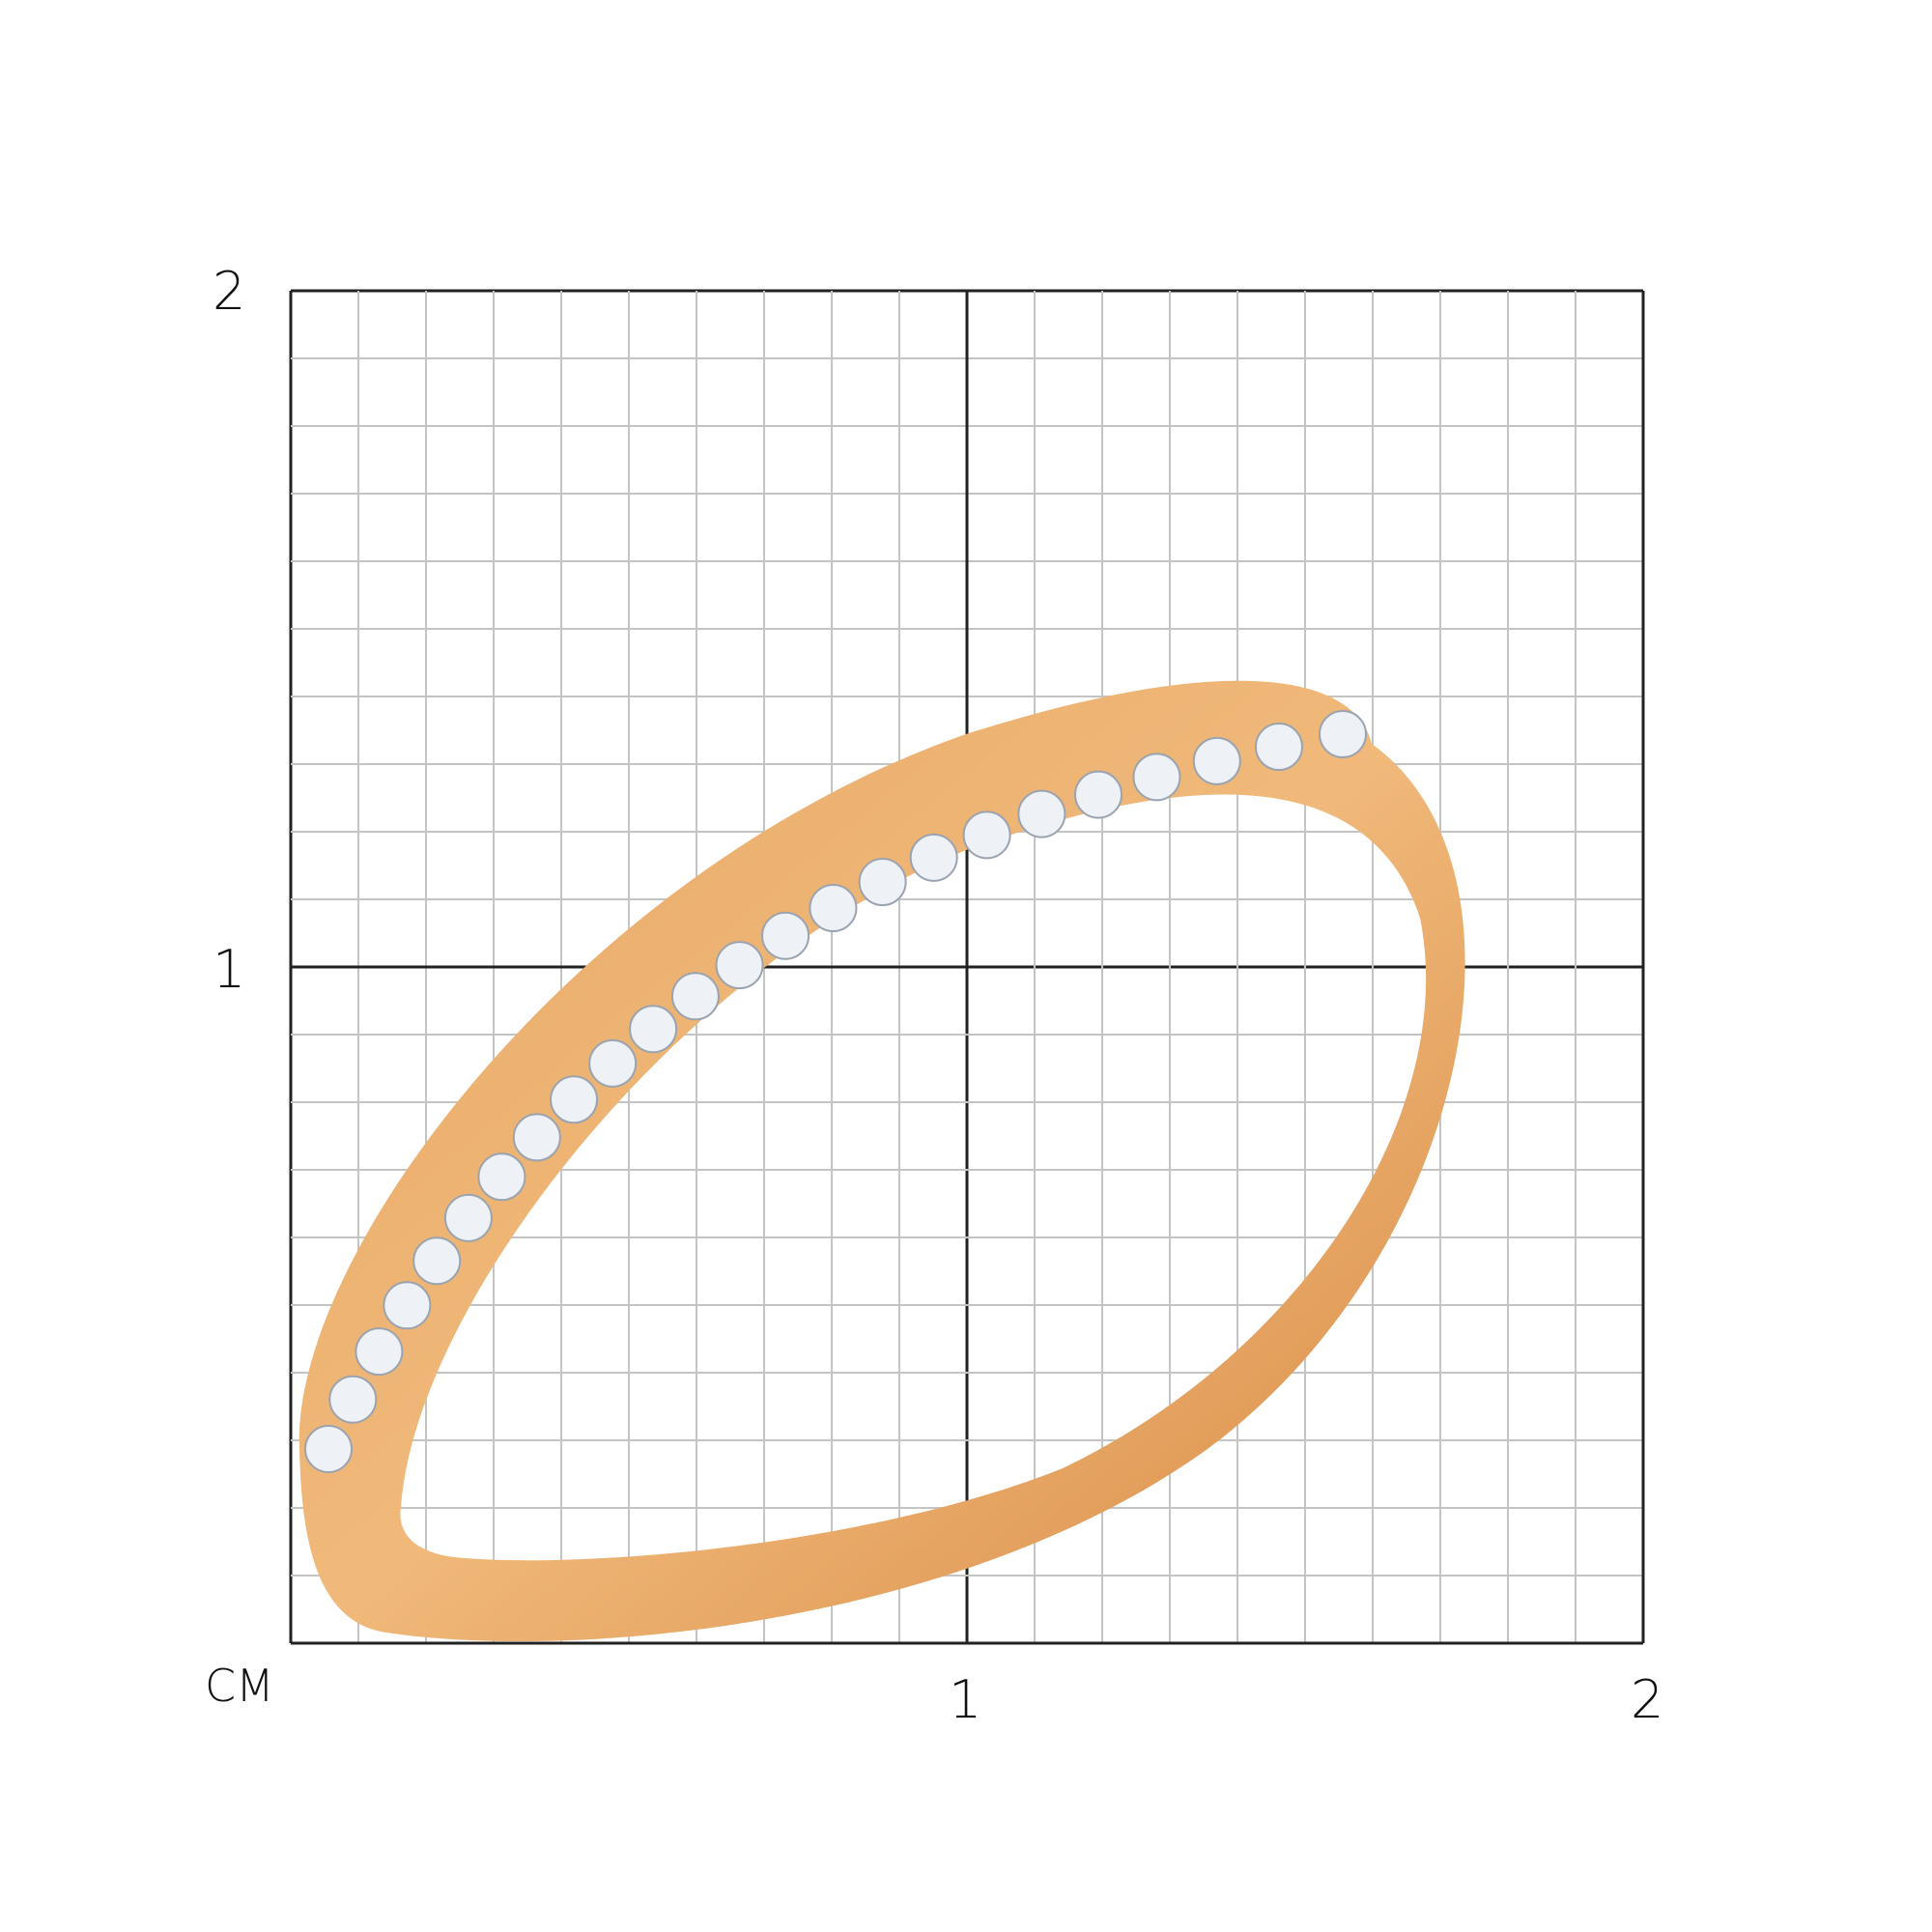 The height and width of the screenshot is (1932, 1932). I want to click on y-tick-1: 1, so click(229, 969).